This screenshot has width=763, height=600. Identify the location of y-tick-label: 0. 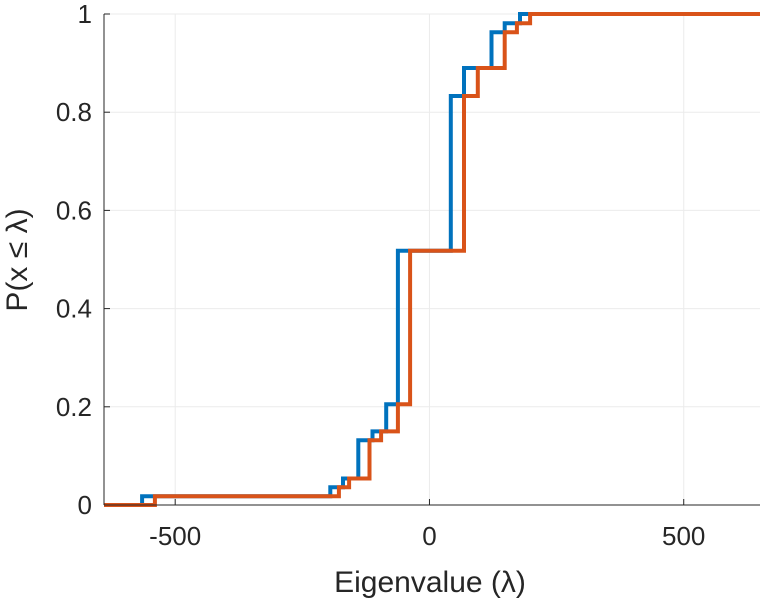
(85, 505).